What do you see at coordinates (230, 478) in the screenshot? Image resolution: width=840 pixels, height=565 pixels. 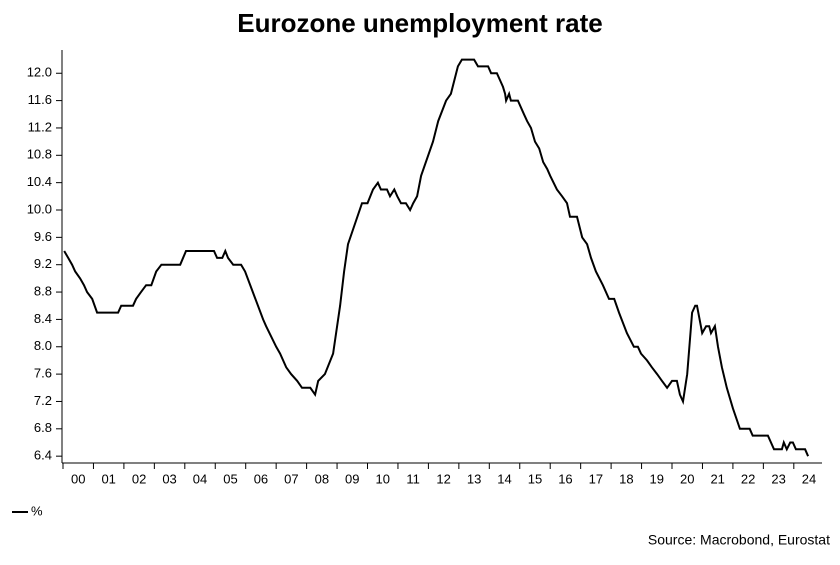 I see `x-tick-label: 05` at bounding box center [230, 478].